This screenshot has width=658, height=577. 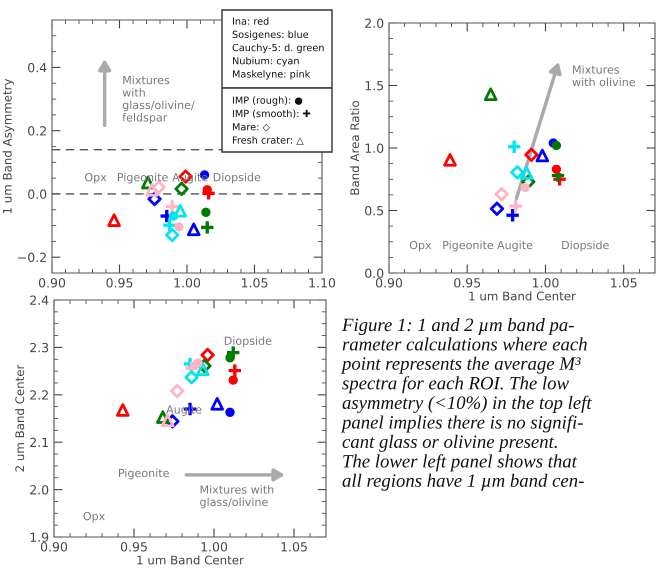 I want to click on y-tick-label: 0.5, so click(x=374, y=211).